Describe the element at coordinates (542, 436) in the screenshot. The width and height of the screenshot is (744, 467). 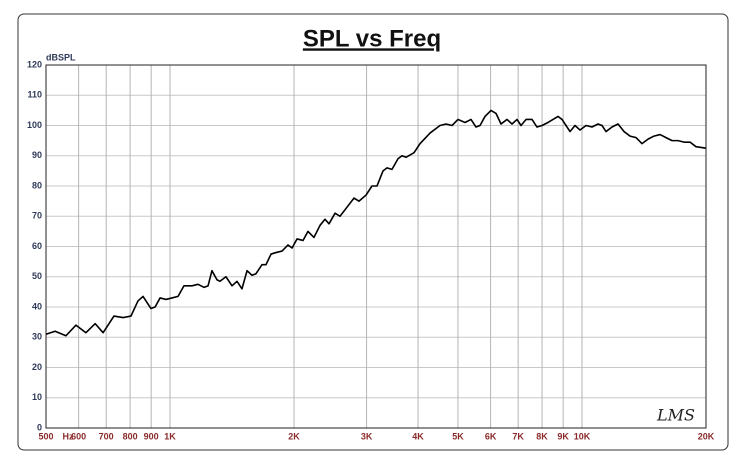
I see `x-tick-label: 8K` at that location.